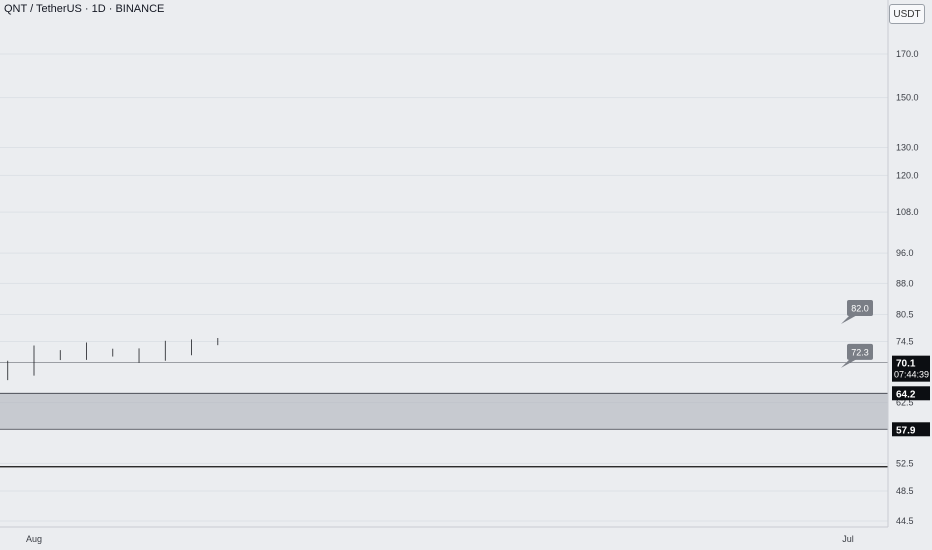 The width and height of the screenshot is (932, 550). Describe the element at coordinates (444, 538) in the screenshot. I see `time-axis-panel` at that location.